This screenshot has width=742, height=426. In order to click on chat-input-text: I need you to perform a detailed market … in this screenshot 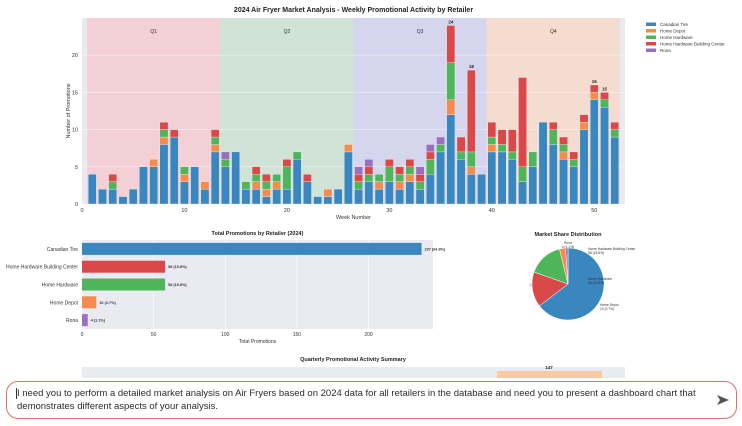, I will do `click(356, 400)`.